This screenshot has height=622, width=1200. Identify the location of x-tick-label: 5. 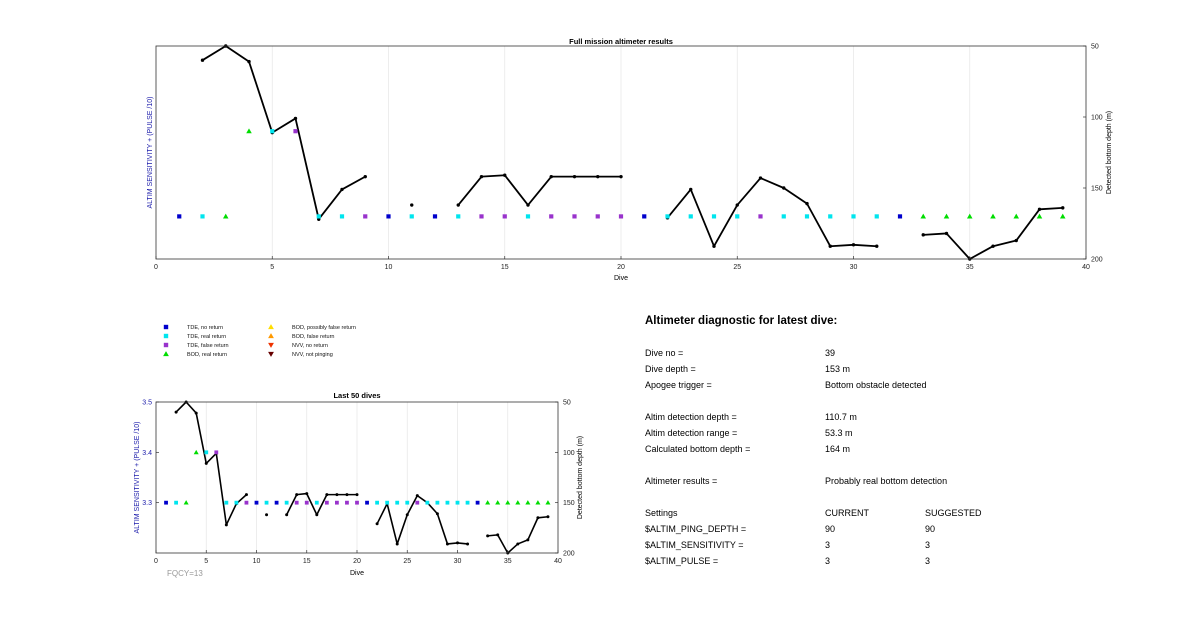
(206, 561).